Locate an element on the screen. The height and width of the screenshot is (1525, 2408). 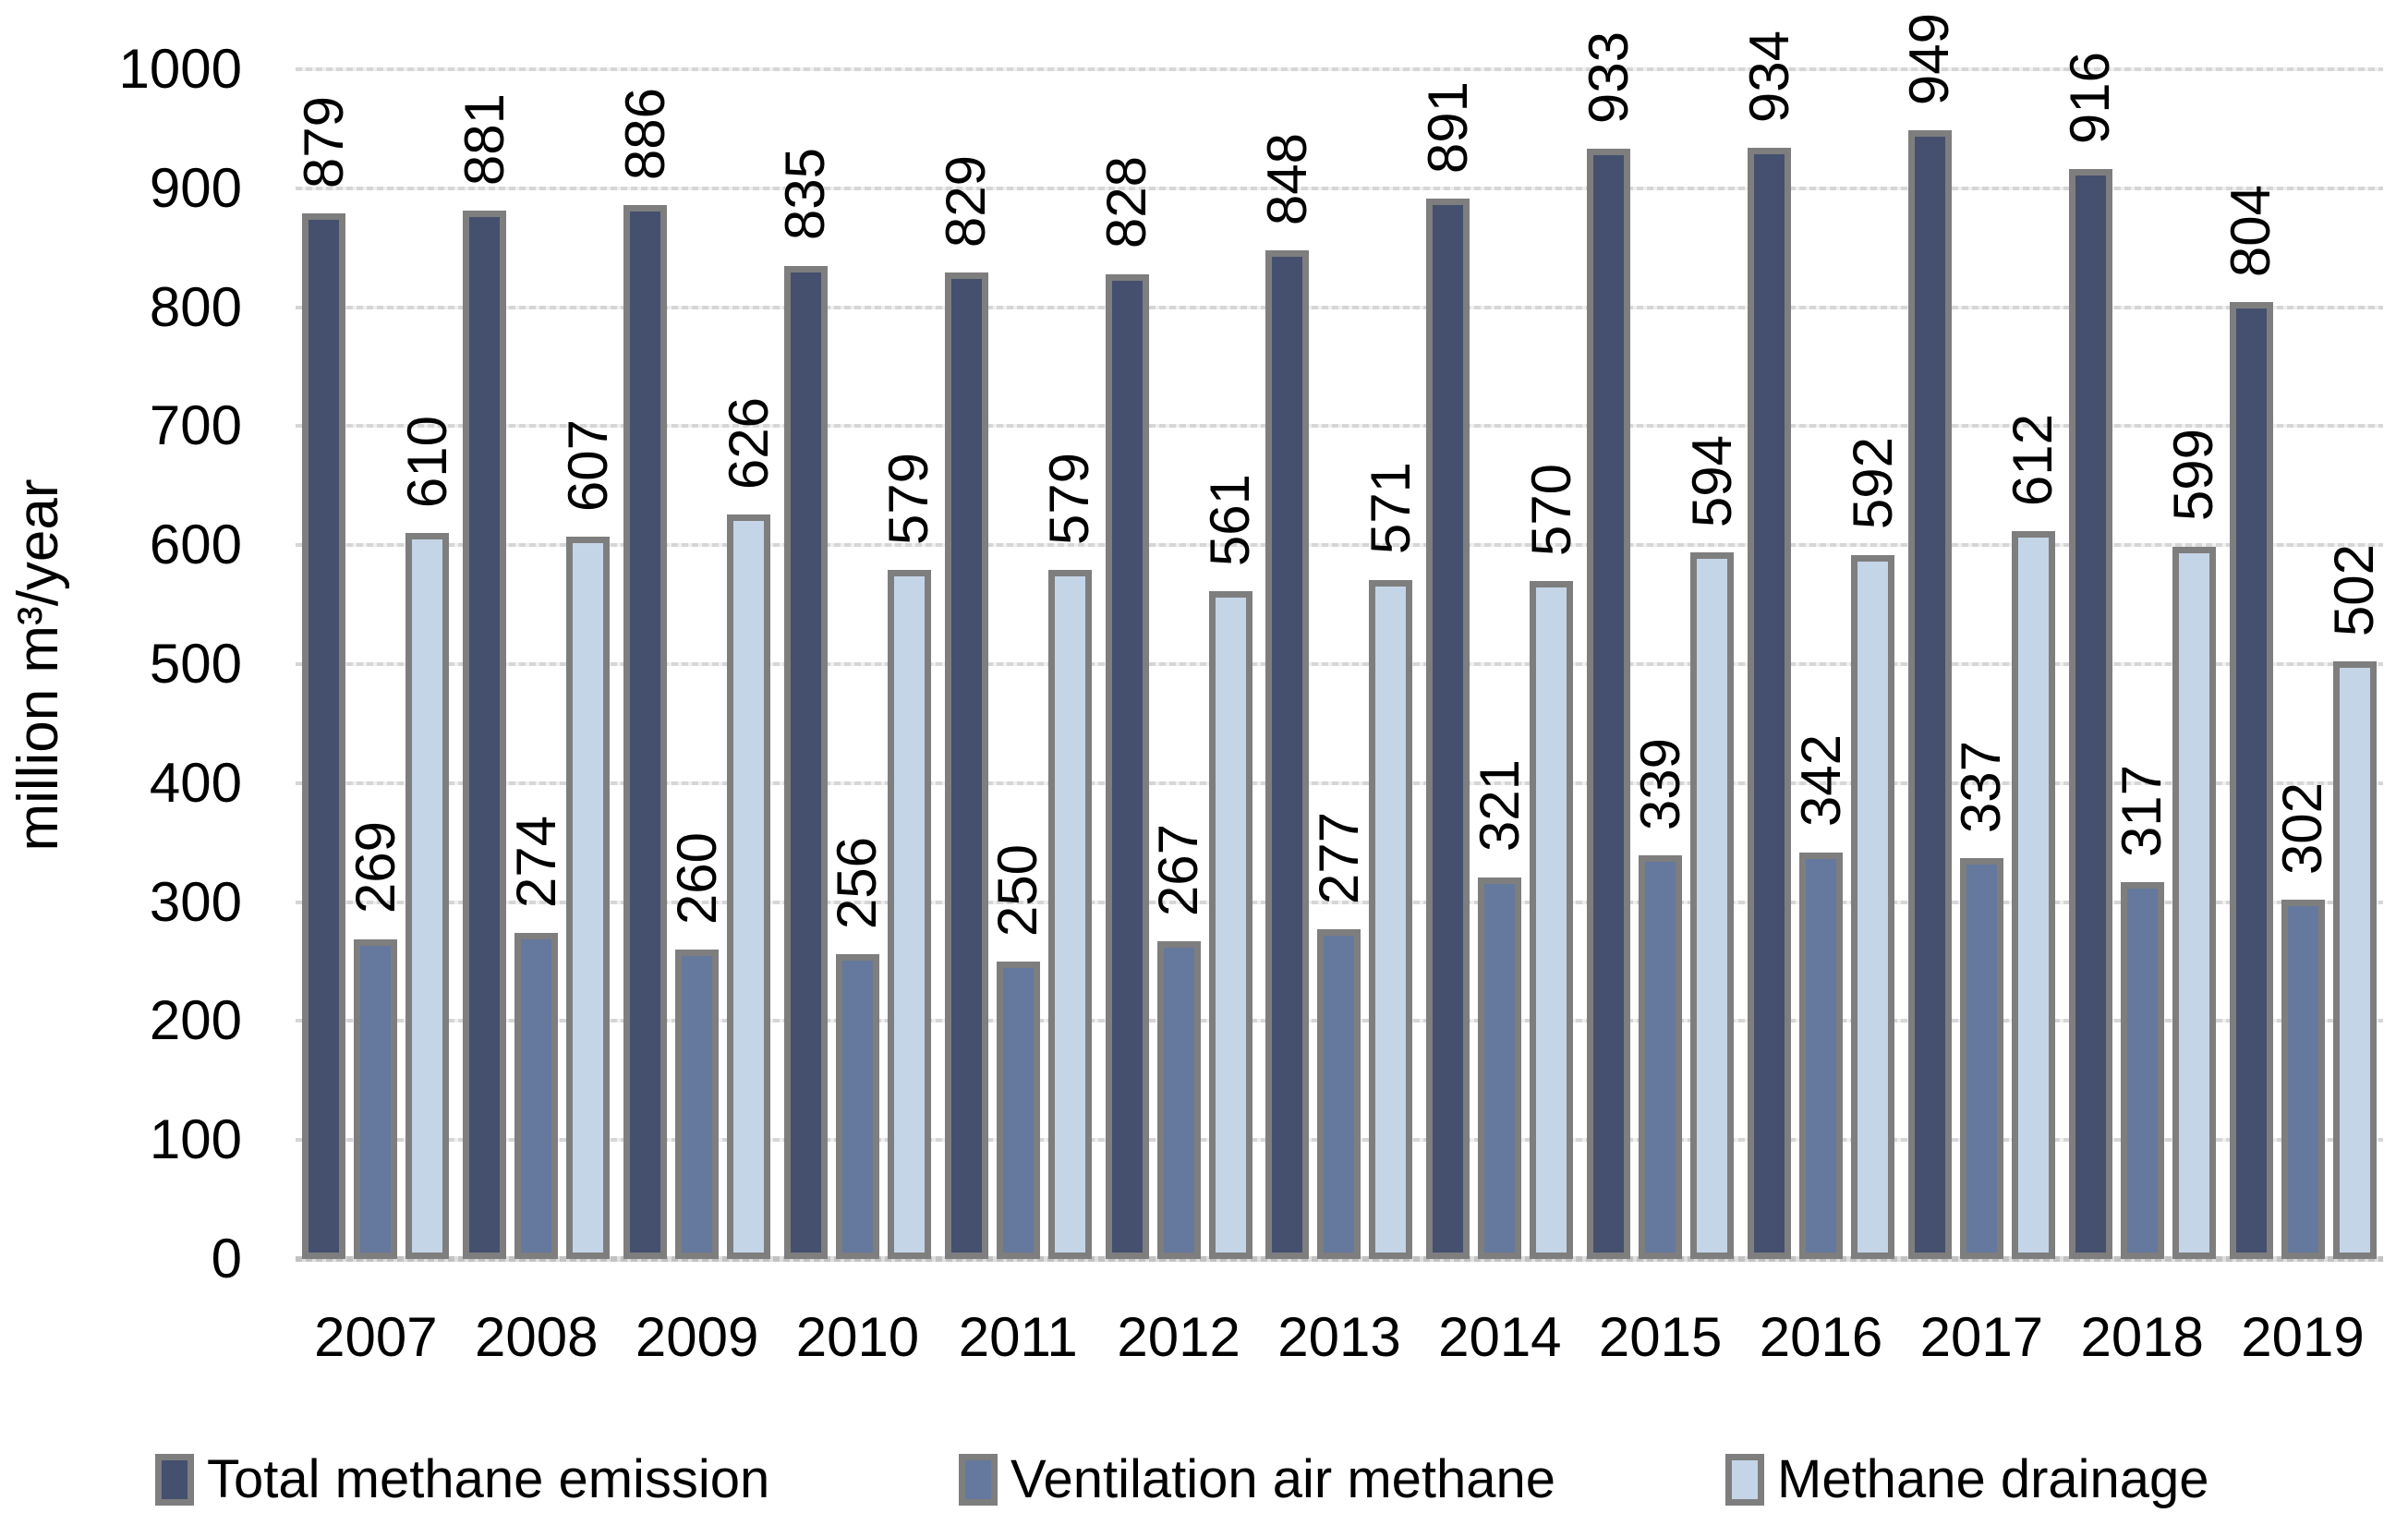
y-tick-label: 100 is located at coordinates (195, 1139).